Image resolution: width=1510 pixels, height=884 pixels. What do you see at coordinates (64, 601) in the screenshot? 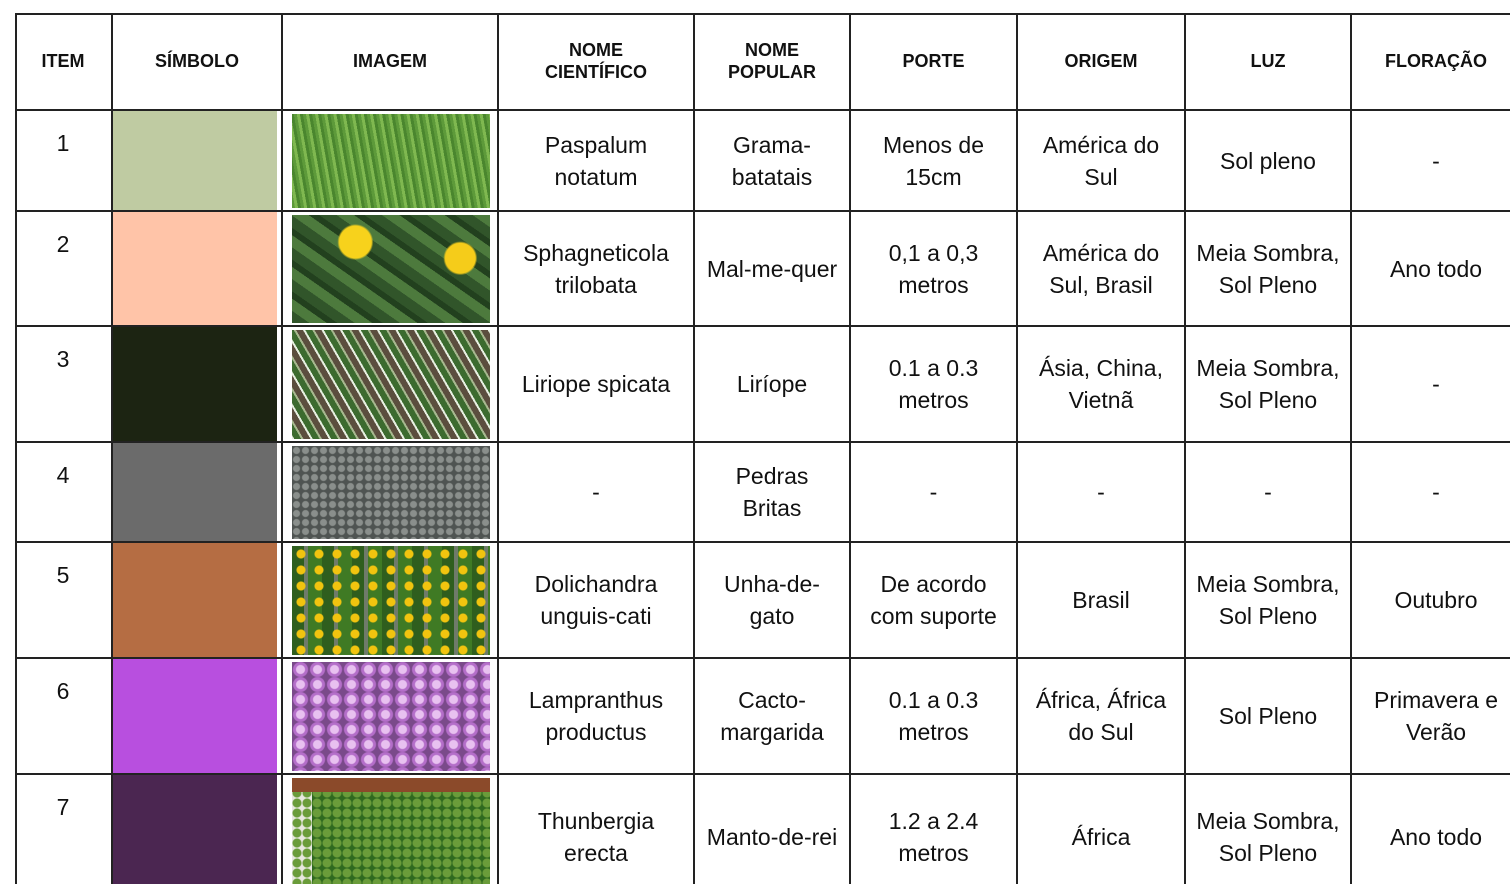
I see `item-number: 5` at bounding box center [64, 601].